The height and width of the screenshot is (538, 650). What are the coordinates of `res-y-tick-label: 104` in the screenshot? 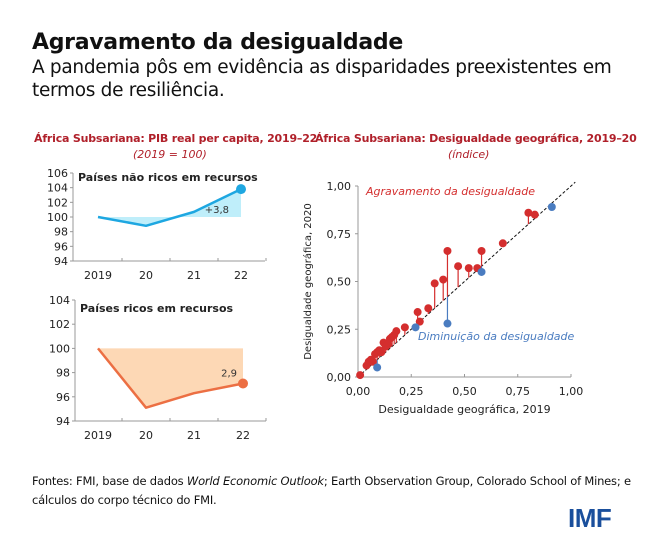 It's located at (59, 300).